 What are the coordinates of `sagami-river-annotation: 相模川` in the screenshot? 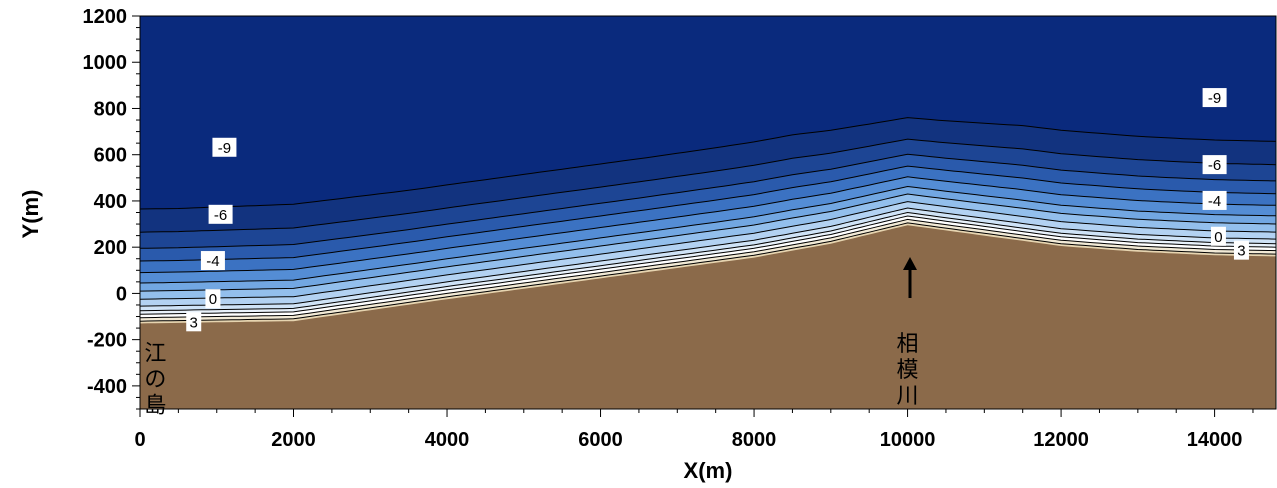 It's located at (908, 370).